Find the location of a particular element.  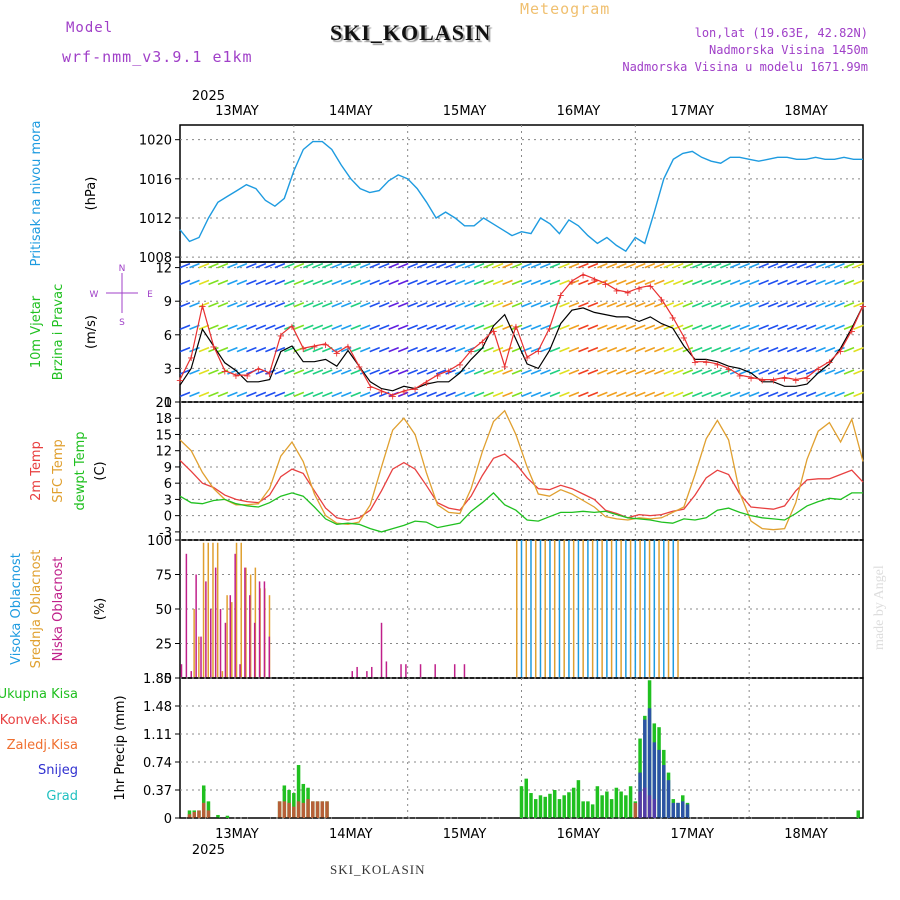

wind-ylabel-1: 10m Vjetar is located at coordinates (36, 331).